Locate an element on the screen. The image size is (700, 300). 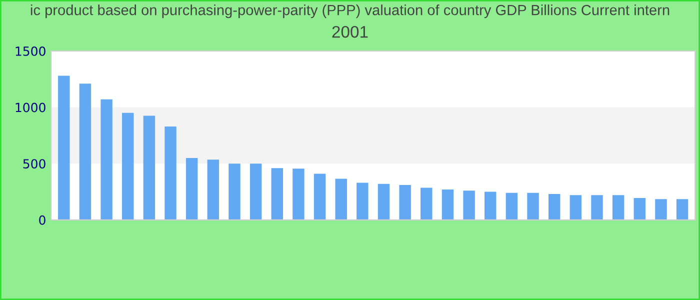
chart-title: ic product based on purchasing-power-parity (PPP) valuation of country GDP Billions Current intern is located at coordinates (350, 11).